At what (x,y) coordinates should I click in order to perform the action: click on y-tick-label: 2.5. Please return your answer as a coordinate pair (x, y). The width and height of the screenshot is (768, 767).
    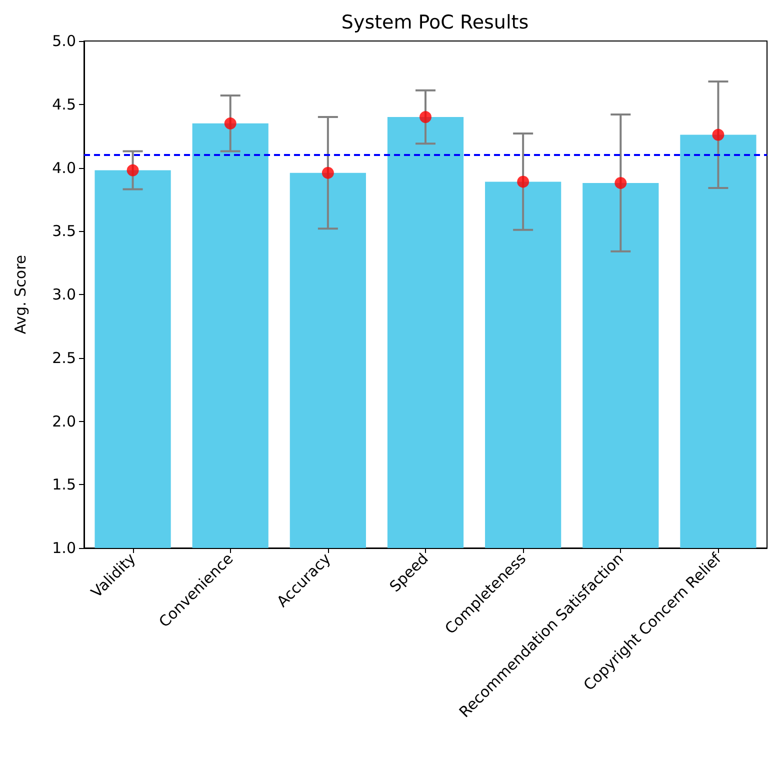
    Looking at the image, I should click on (64, 357).